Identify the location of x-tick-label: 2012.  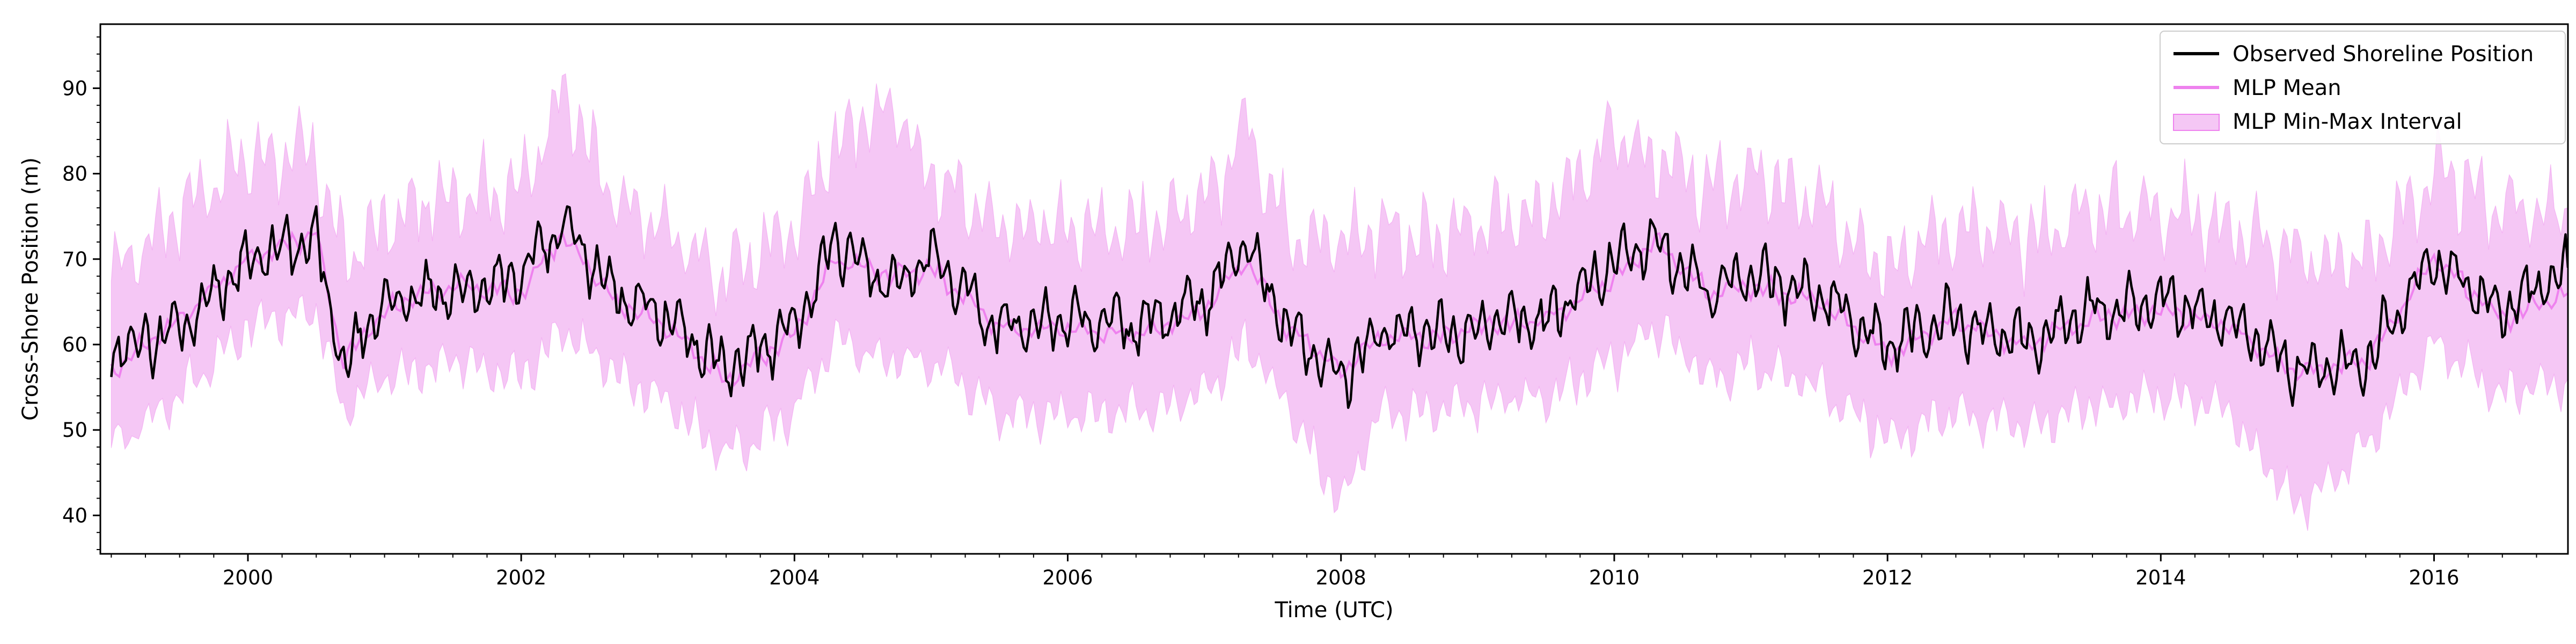
(1887, 577).